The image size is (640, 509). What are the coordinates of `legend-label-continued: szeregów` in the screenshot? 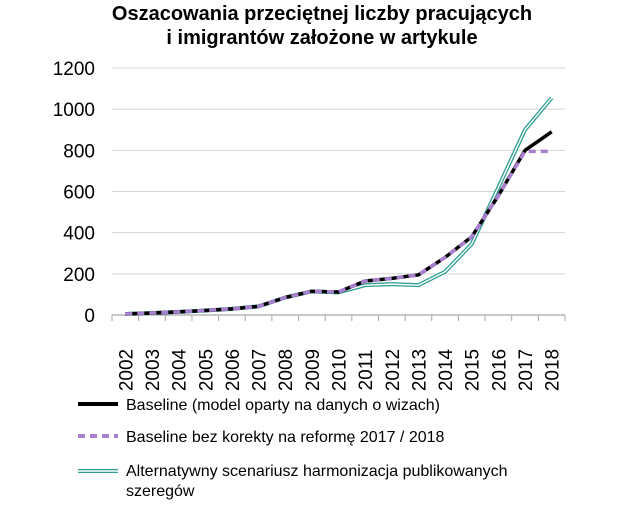 It's located at (160, 491).